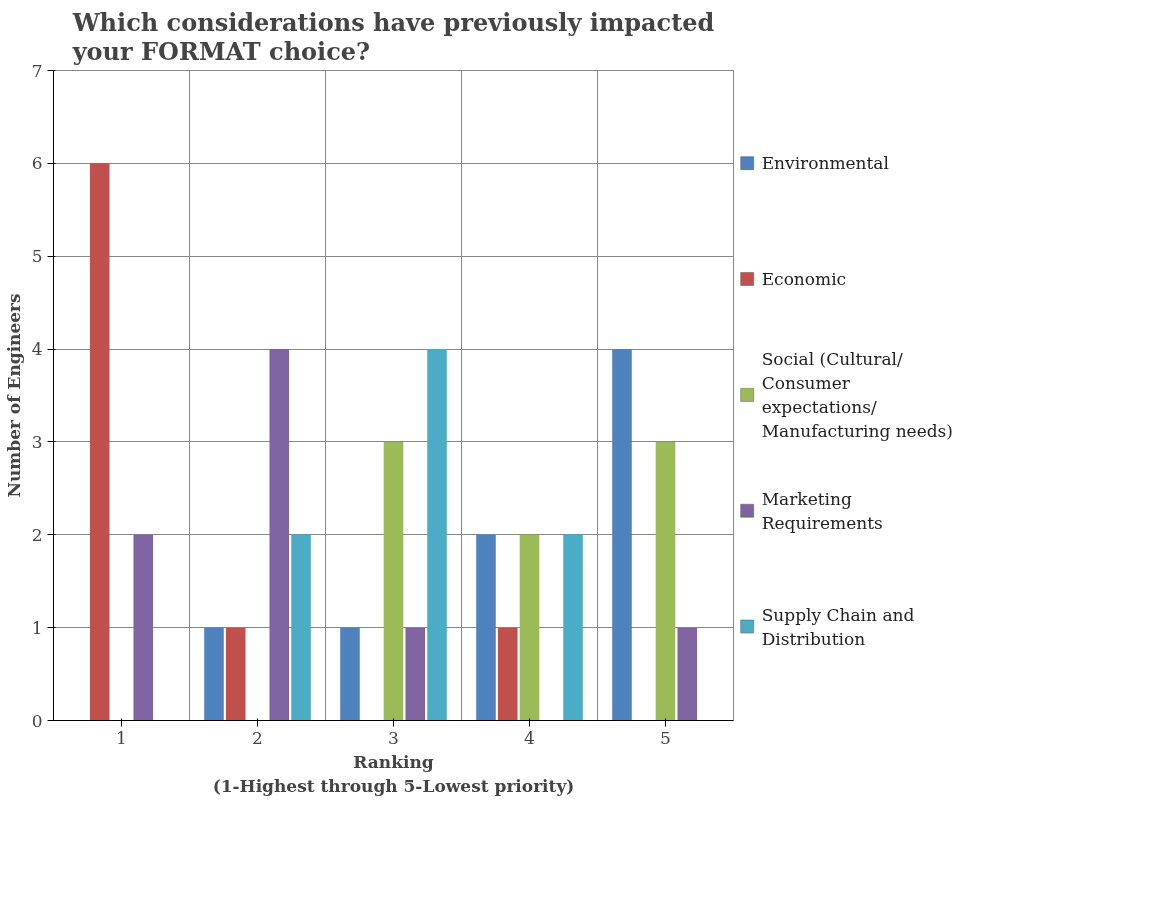 This screenshot has width=1150, height=911. I want to click on y-tick-label: 7, so click(37, 70).